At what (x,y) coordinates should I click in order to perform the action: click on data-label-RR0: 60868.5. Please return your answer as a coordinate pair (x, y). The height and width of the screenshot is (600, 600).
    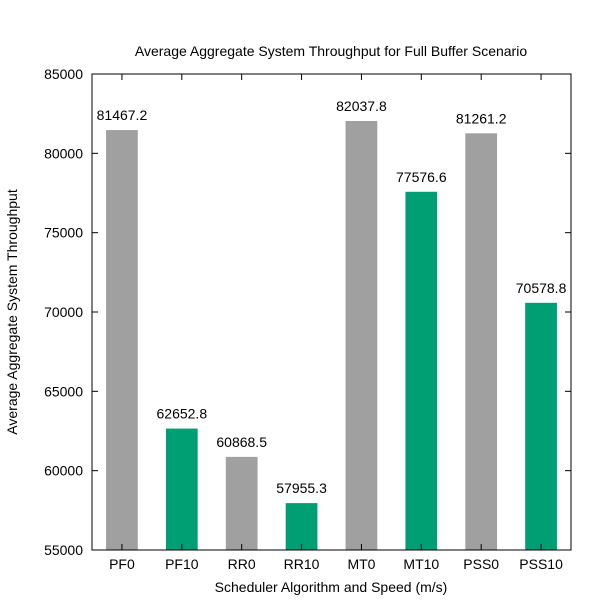
    Looking at the image, I should click on (241, 442).